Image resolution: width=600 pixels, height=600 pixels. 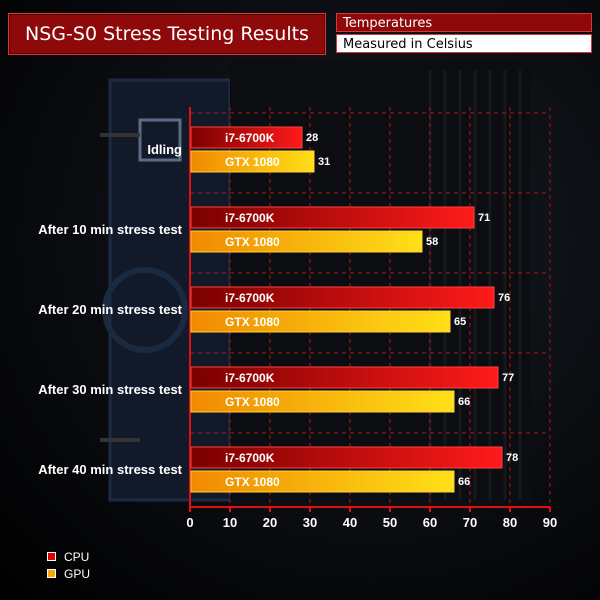 What do you see at coordinates (252, 322) in the screenshot?
I see `bar-inner-label-gpu-2: GTX 1080` at bounding box center [252, 322].